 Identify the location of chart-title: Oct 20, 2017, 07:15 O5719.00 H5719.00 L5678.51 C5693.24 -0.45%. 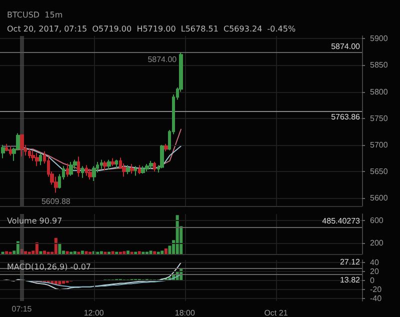
(151, 29).